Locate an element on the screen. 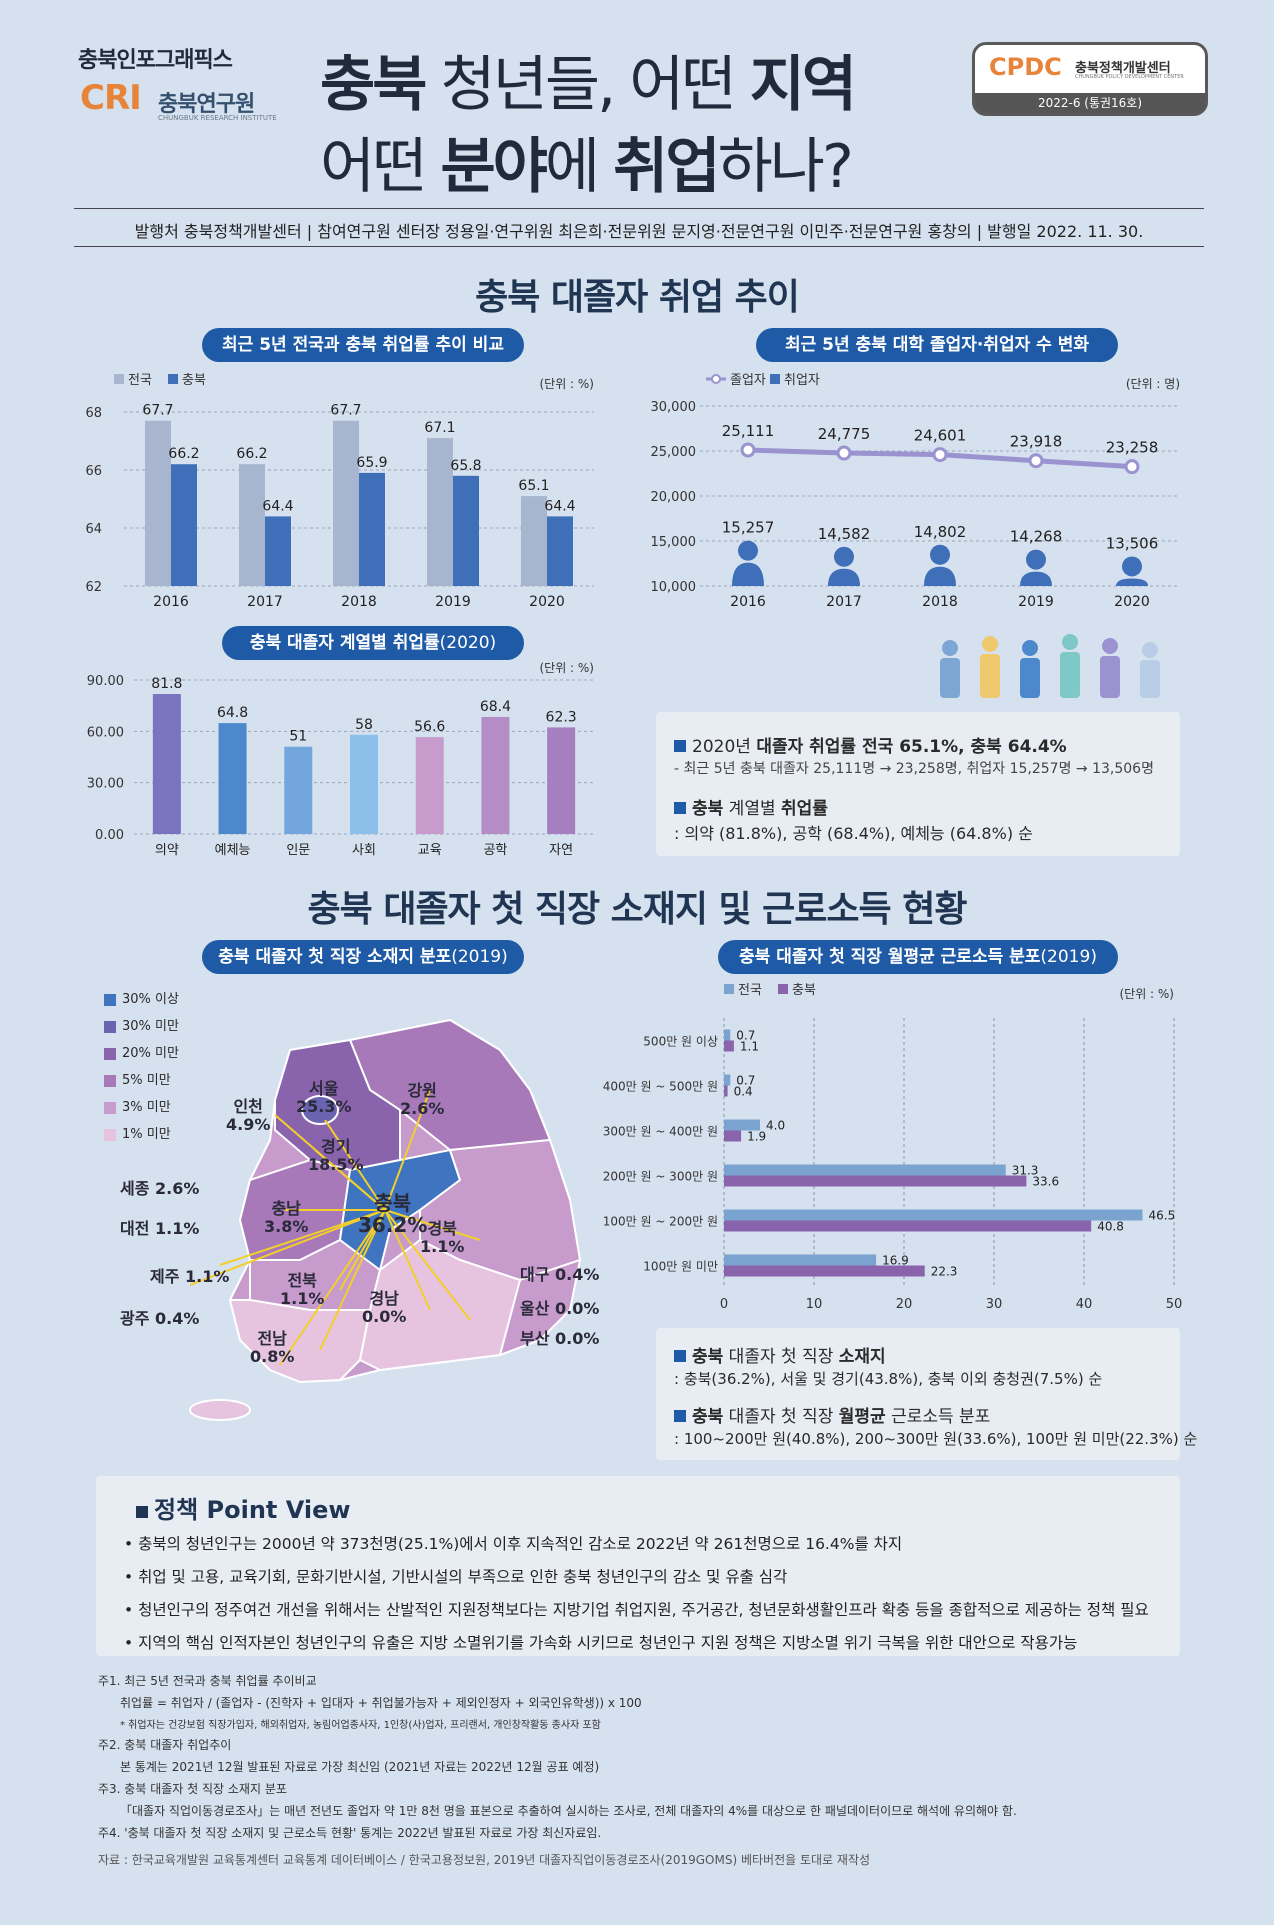 The image size is (1274, 1925). data-label: 0.4 is located at coordinates (743, 1092).